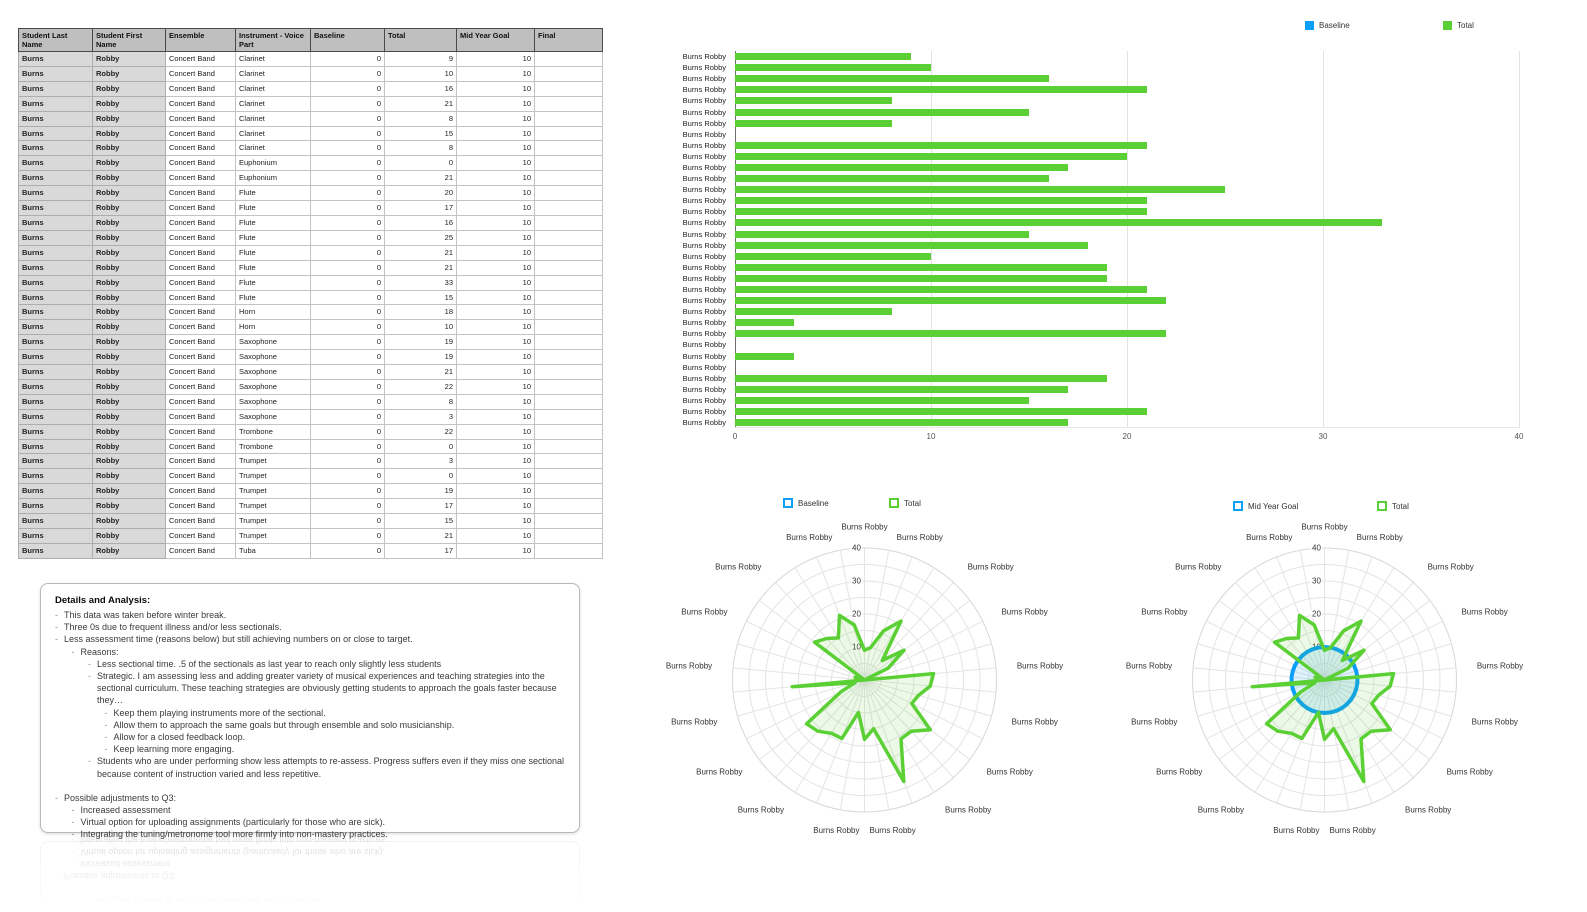 The width and height of the screenshot is (1587, 912). I want to click on column-header: Student First Name, so click(129, 40).